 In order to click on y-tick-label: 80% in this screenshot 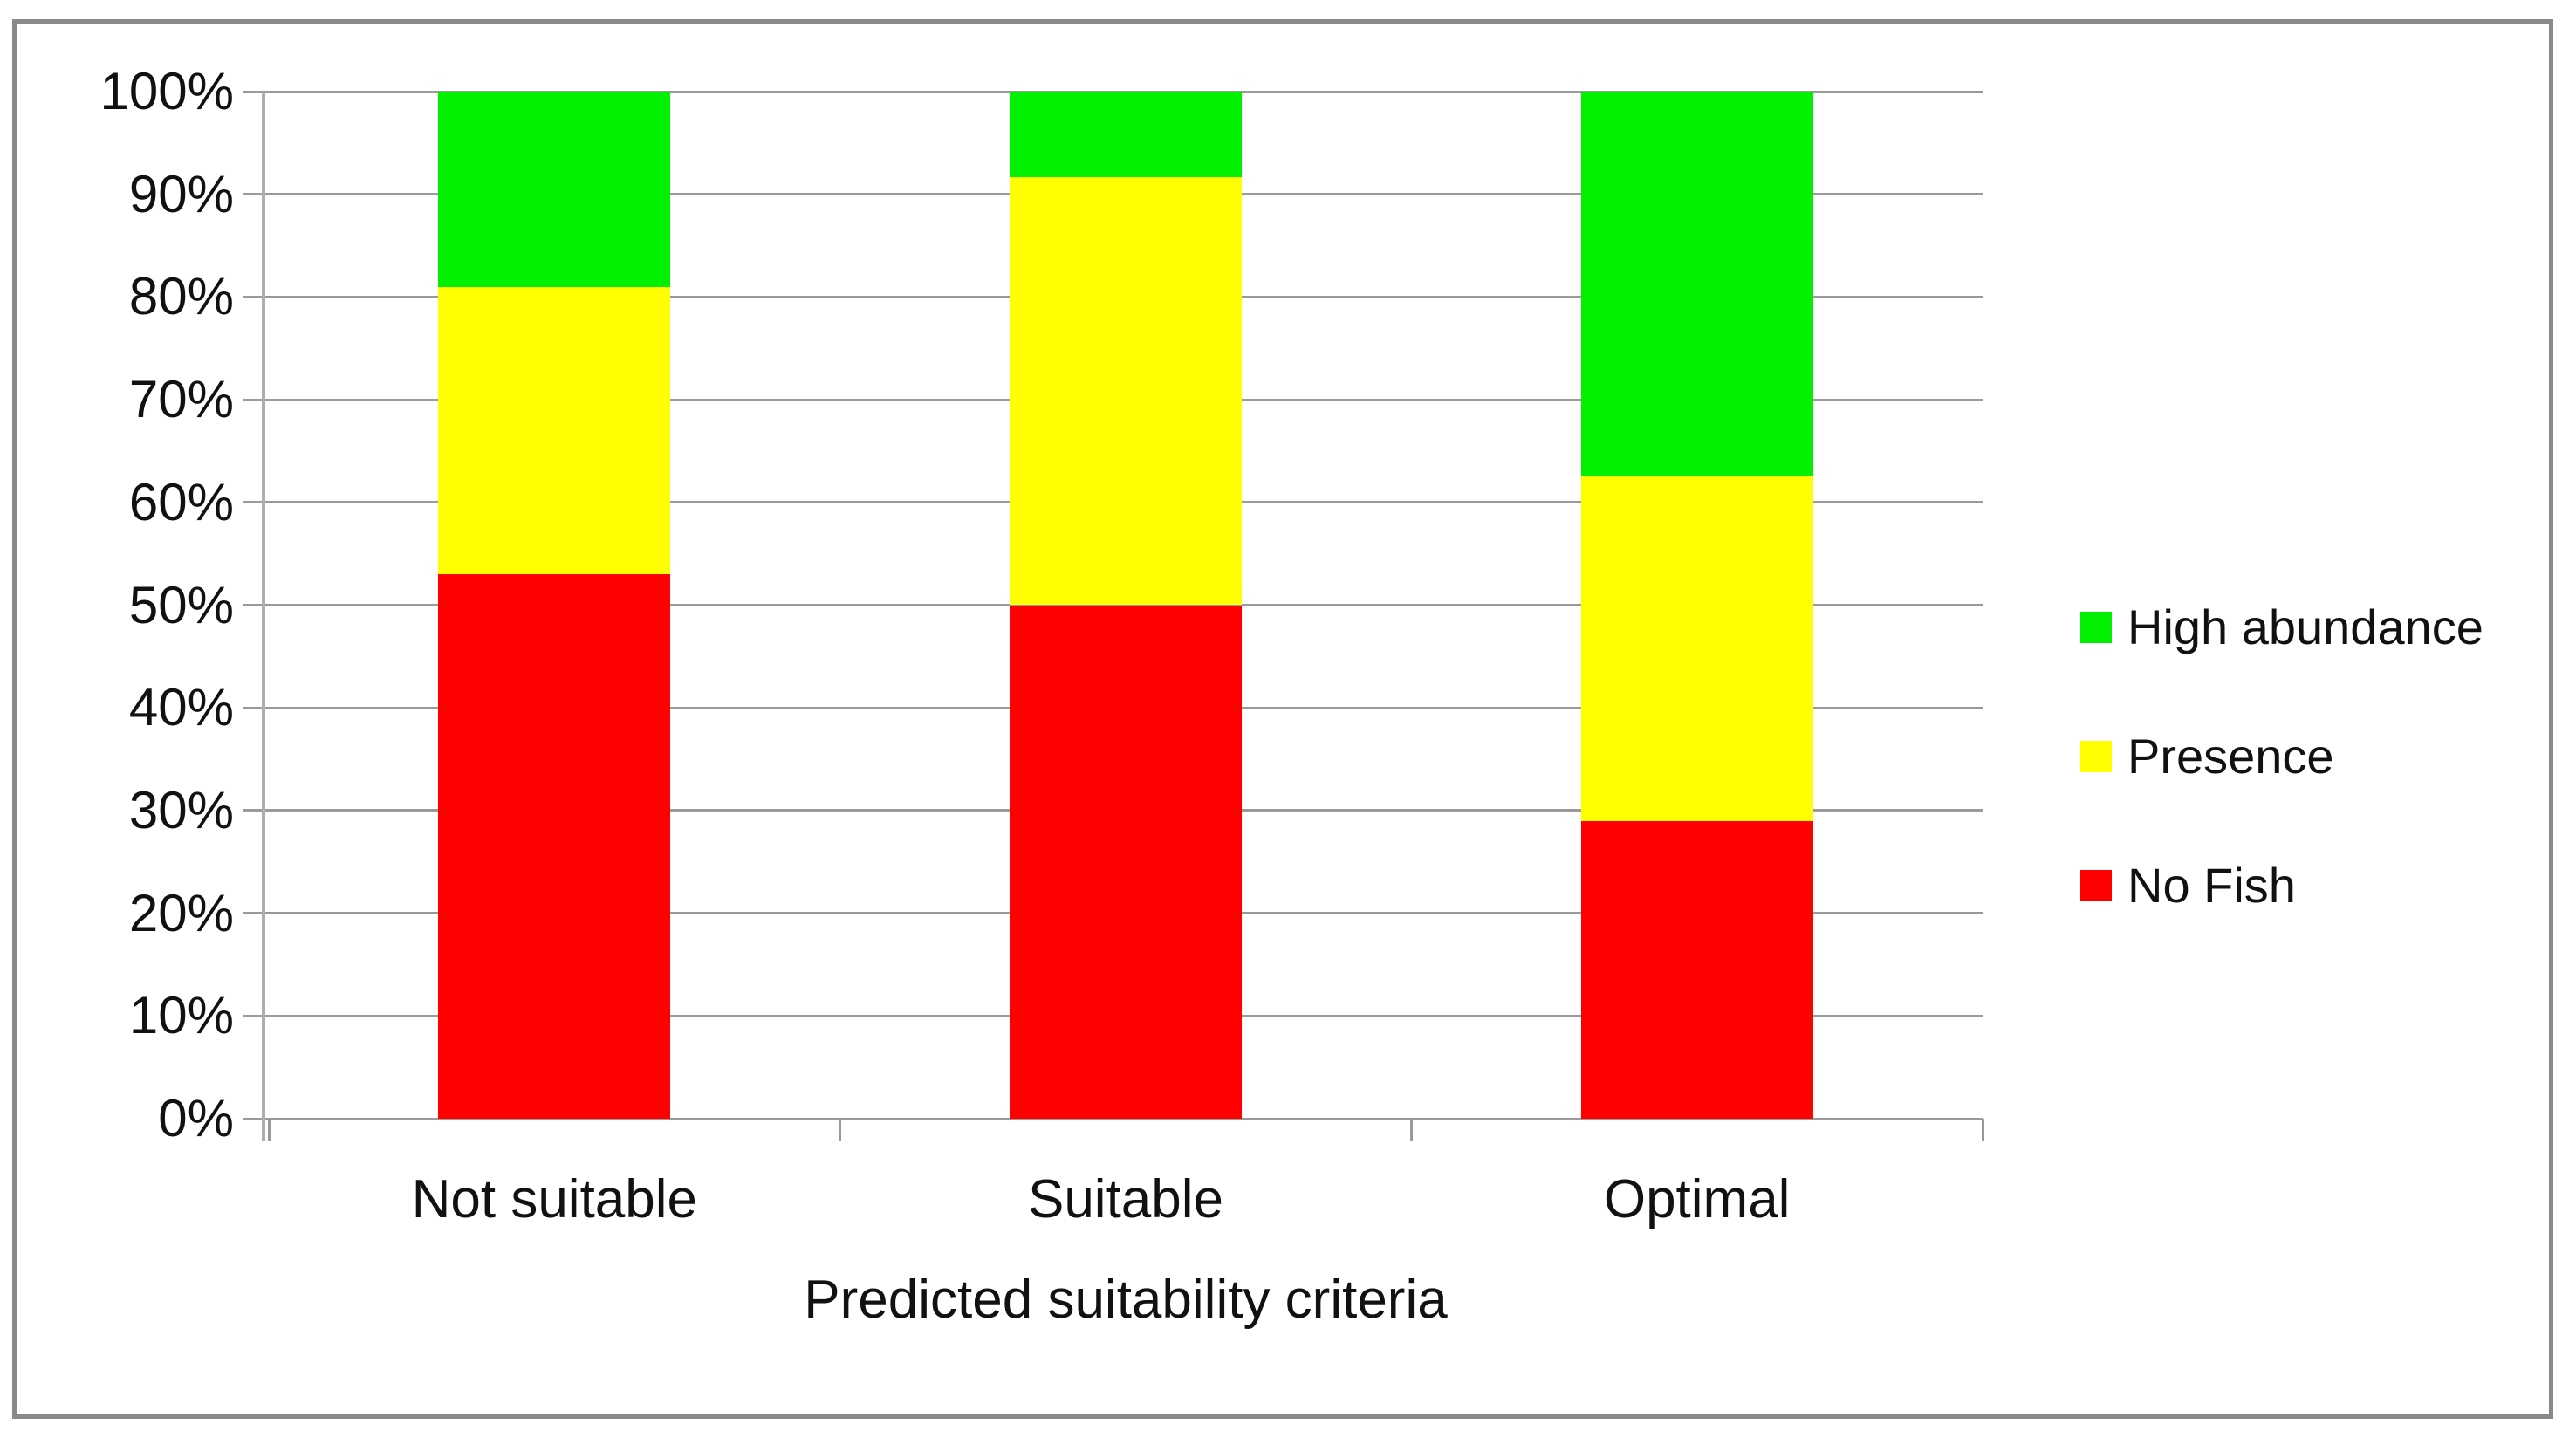, I will do `click(181, 296)`.